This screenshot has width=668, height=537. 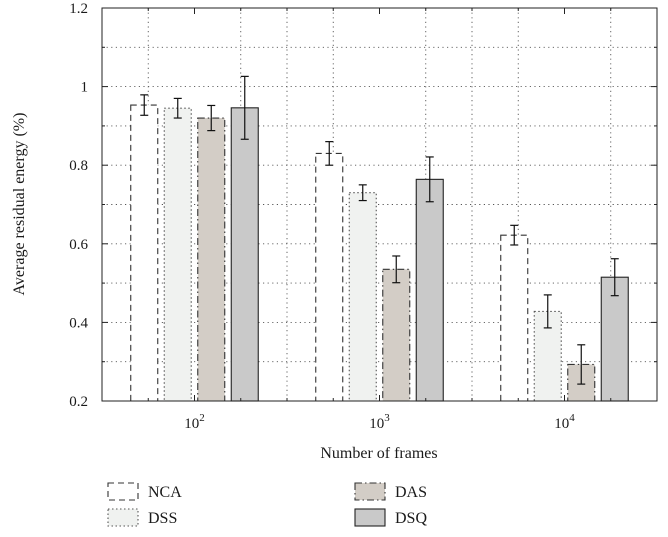 What do you see at coordinates (370, 491) in the screenshot?
I see `legend-swatch-das` at bounding box center [370, 491].